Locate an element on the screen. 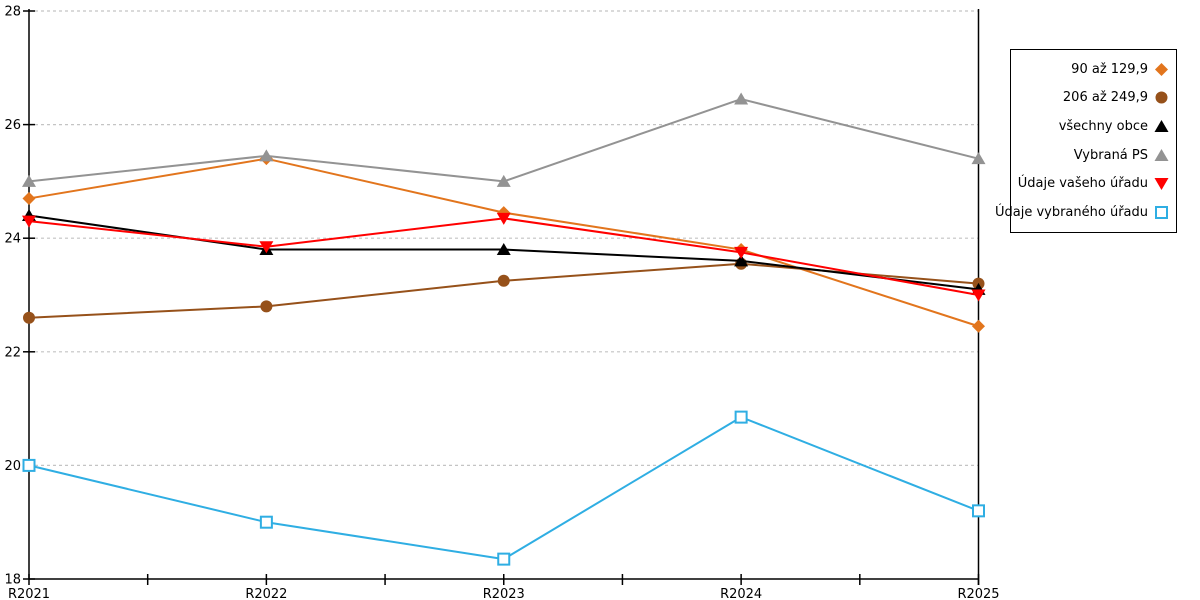 The width and height of the screenshot is (1200, 600). legend-item: 90 až 129,9 is located at coordinates (1092, 69).